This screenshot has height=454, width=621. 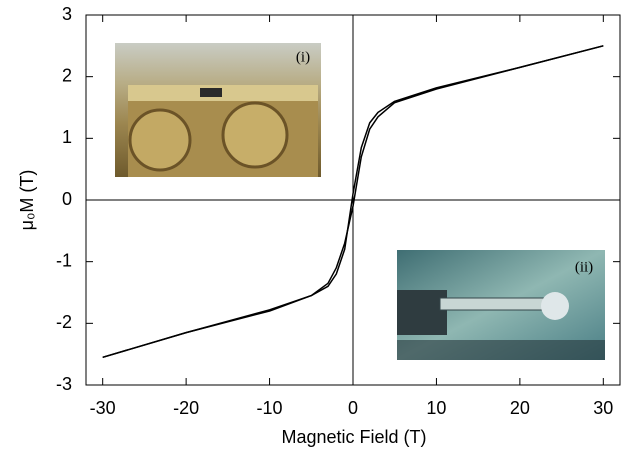 I want to click on y-tick-label: -3, so click(x=64, y=384).